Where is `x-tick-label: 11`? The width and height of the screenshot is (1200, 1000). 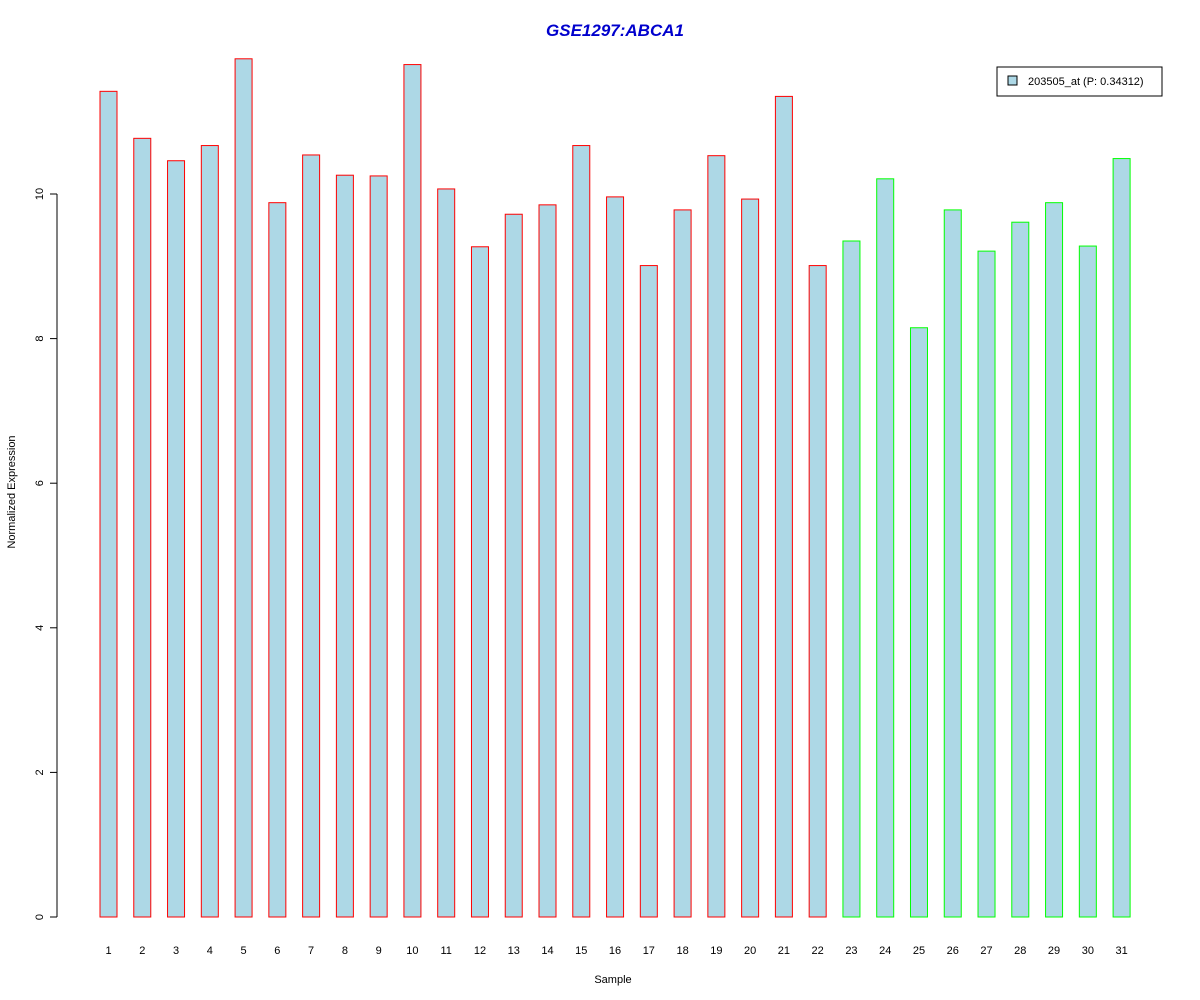
x-tick-label: 11 is located at coordinates (445, 951).